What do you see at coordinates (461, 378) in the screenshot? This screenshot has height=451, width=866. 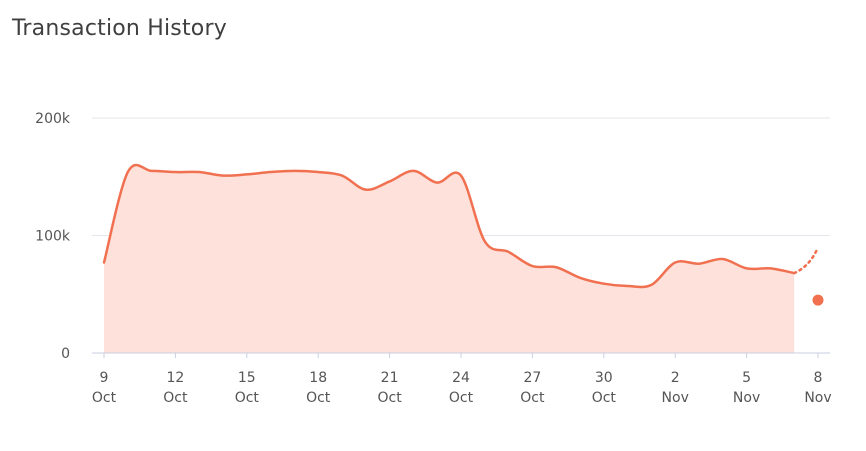 I see `x-tick-day-5: 24` at bounding box center [461, 378].